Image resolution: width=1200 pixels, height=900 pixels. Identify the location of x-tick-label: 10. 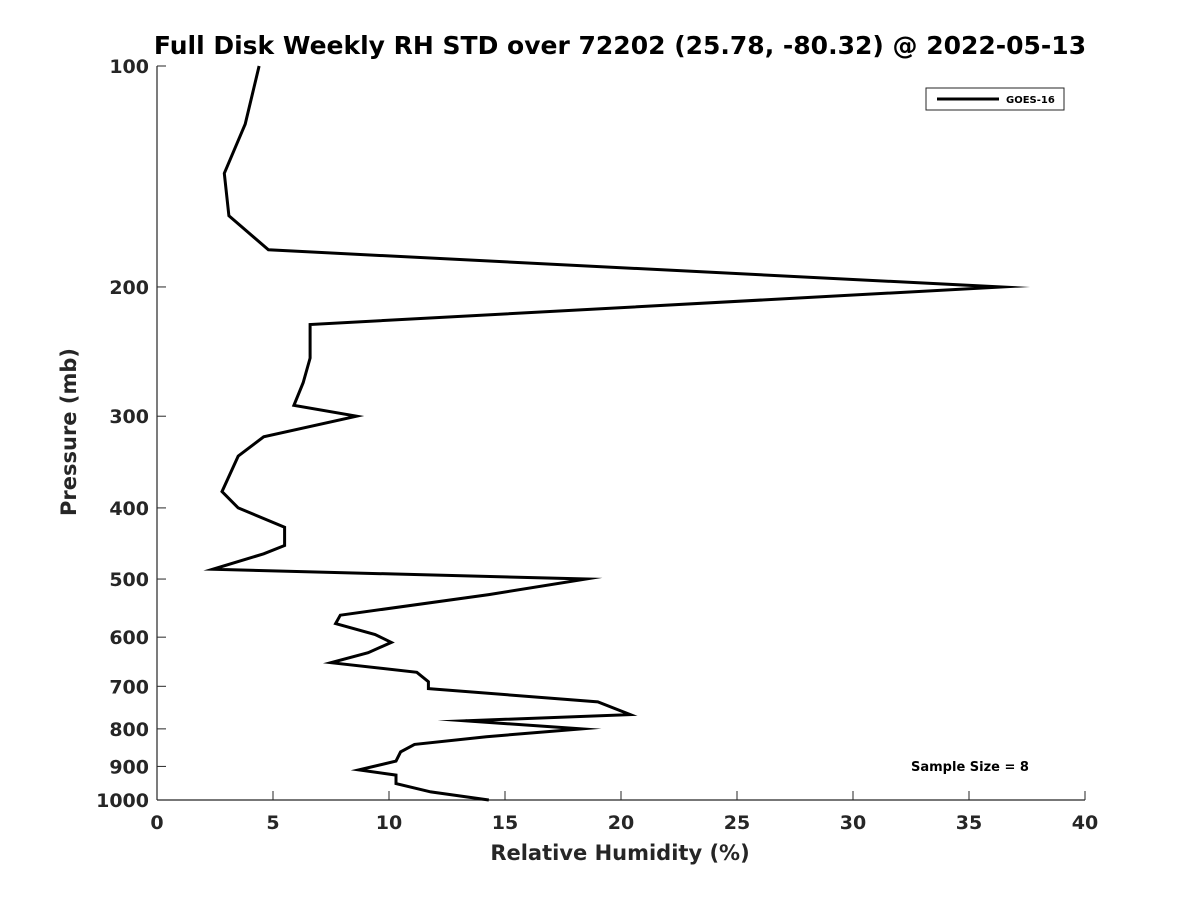
(389, 823).